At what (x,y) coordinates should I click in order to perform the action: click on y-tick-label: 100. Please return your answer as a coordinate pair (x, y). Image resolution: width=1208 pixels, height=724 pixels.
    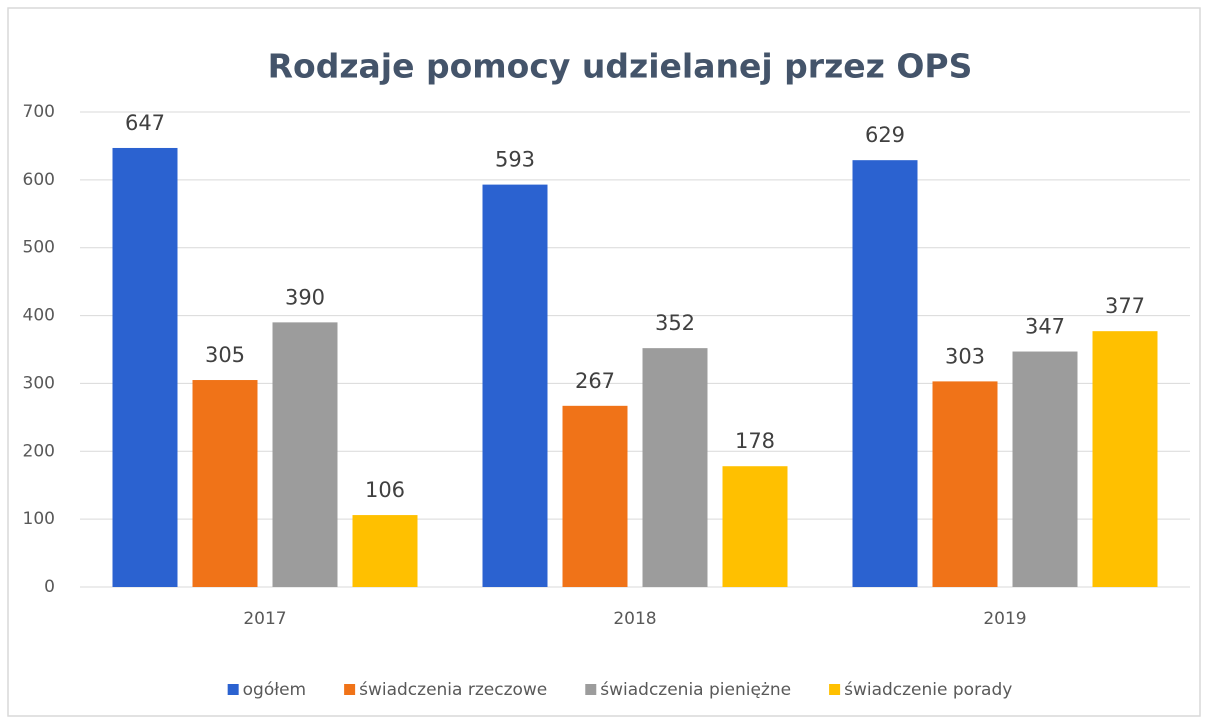
    Looking at the image, I should click on (39, 519).